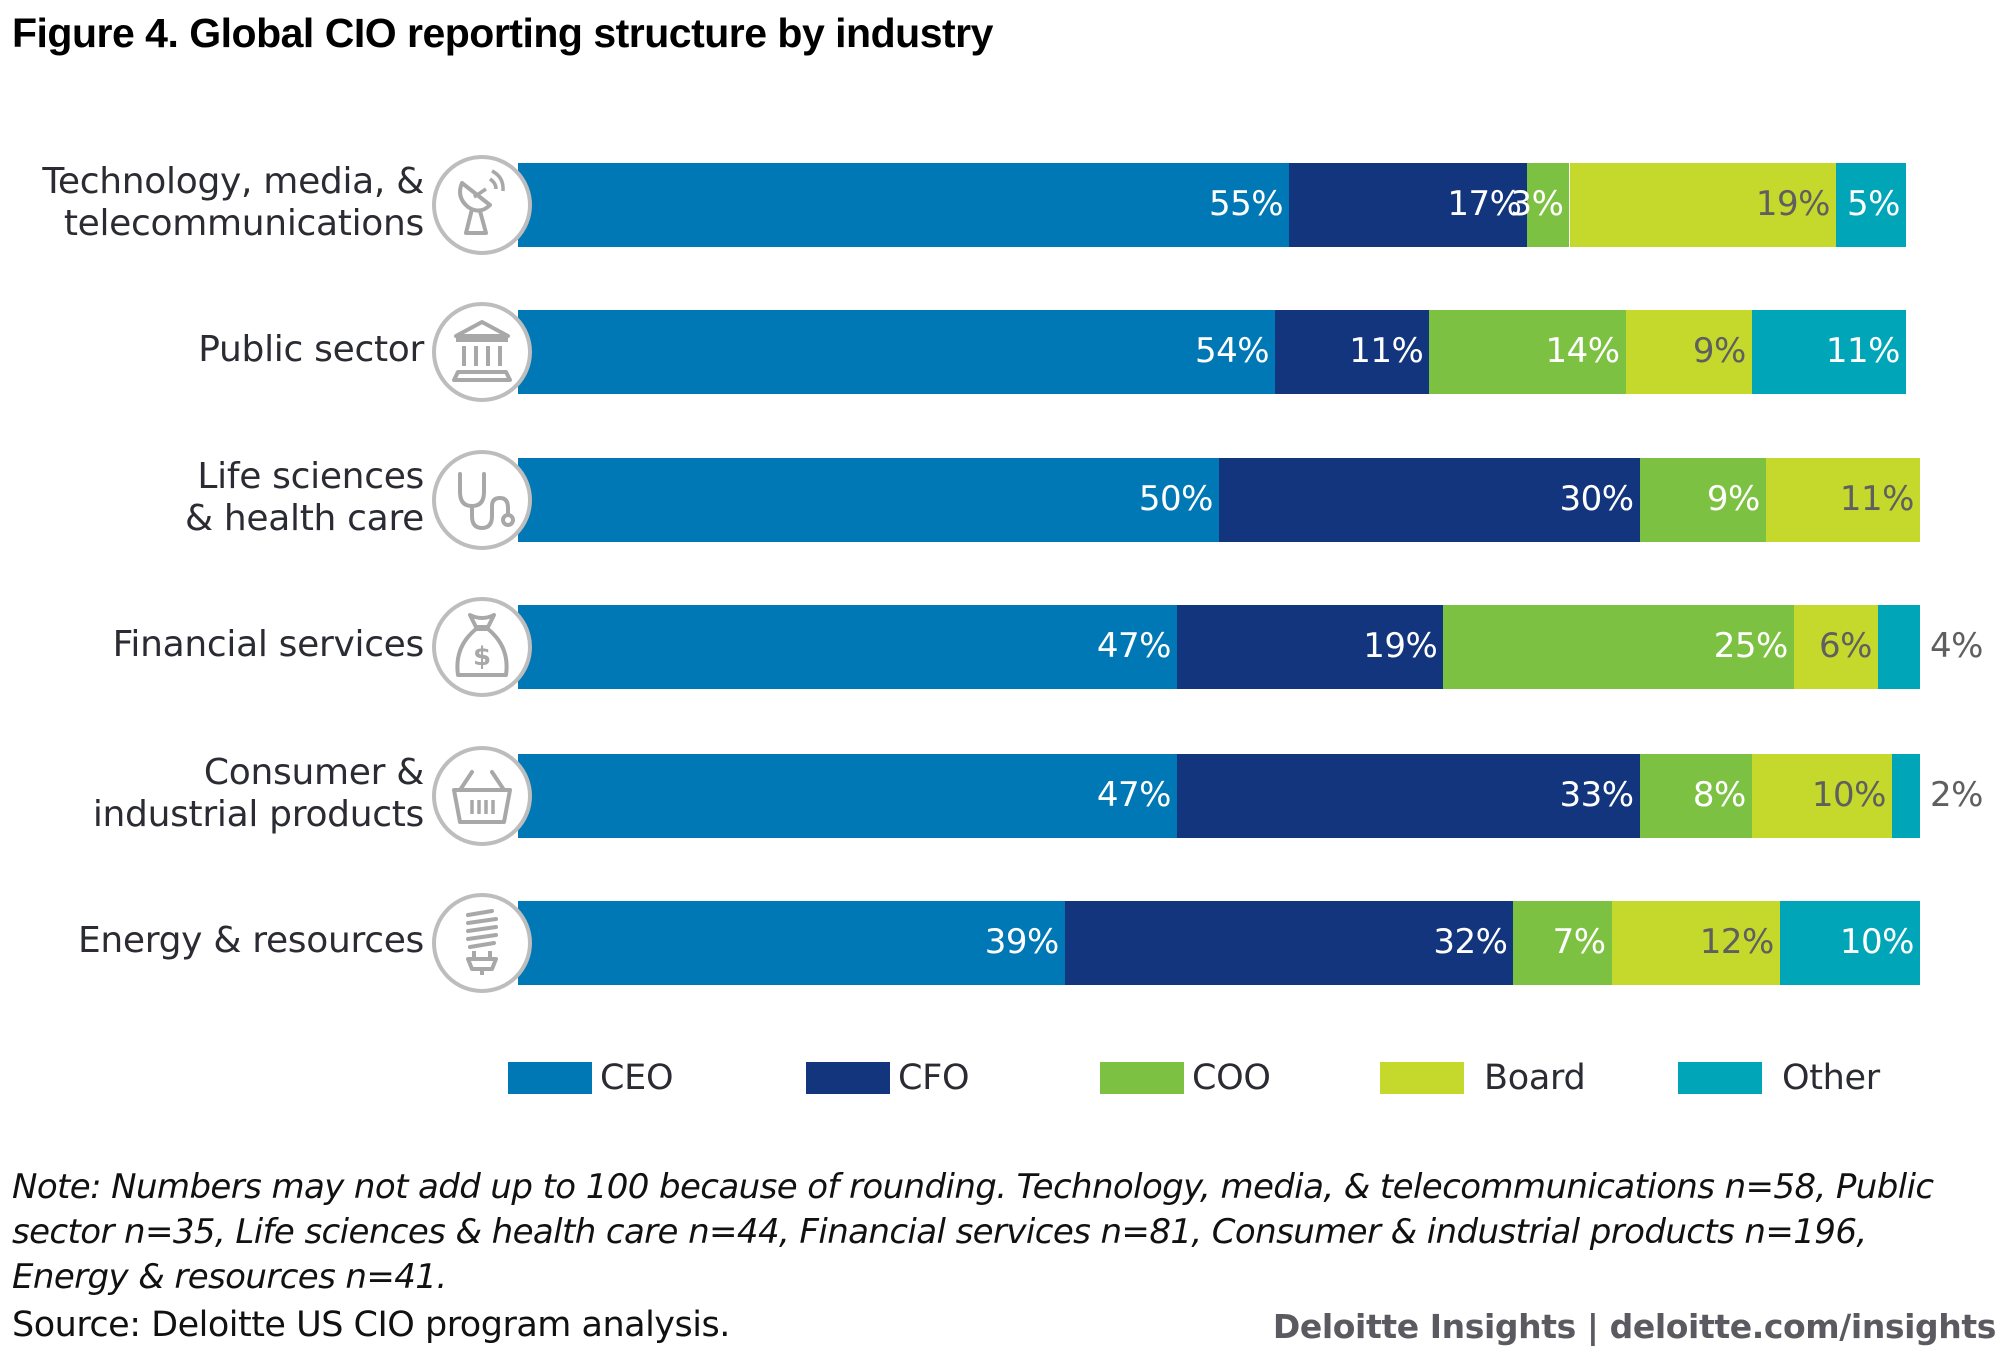  What do you see at coordinates (482, 205) in the screenshot?
I see `satellite-dish-icon` at bounding box center [482, 205].